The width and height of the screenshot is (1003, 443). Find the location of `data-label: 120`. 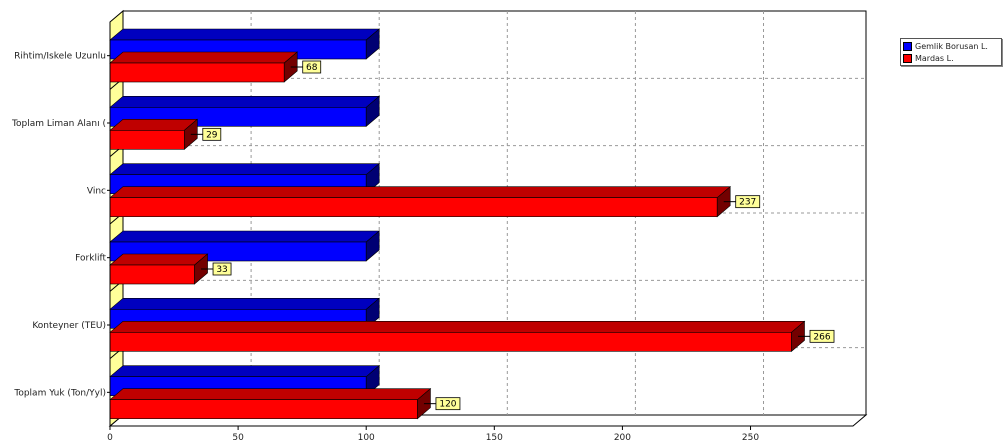

data-label: 120 is located at coordinates (447, 405).